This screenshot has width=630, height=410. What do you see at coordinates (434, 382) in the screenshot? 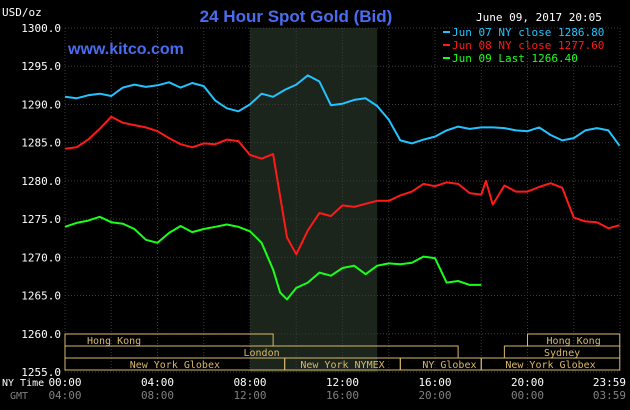
I see `x-tick-label-ny: 16:00` at bounding box center [434, 382].